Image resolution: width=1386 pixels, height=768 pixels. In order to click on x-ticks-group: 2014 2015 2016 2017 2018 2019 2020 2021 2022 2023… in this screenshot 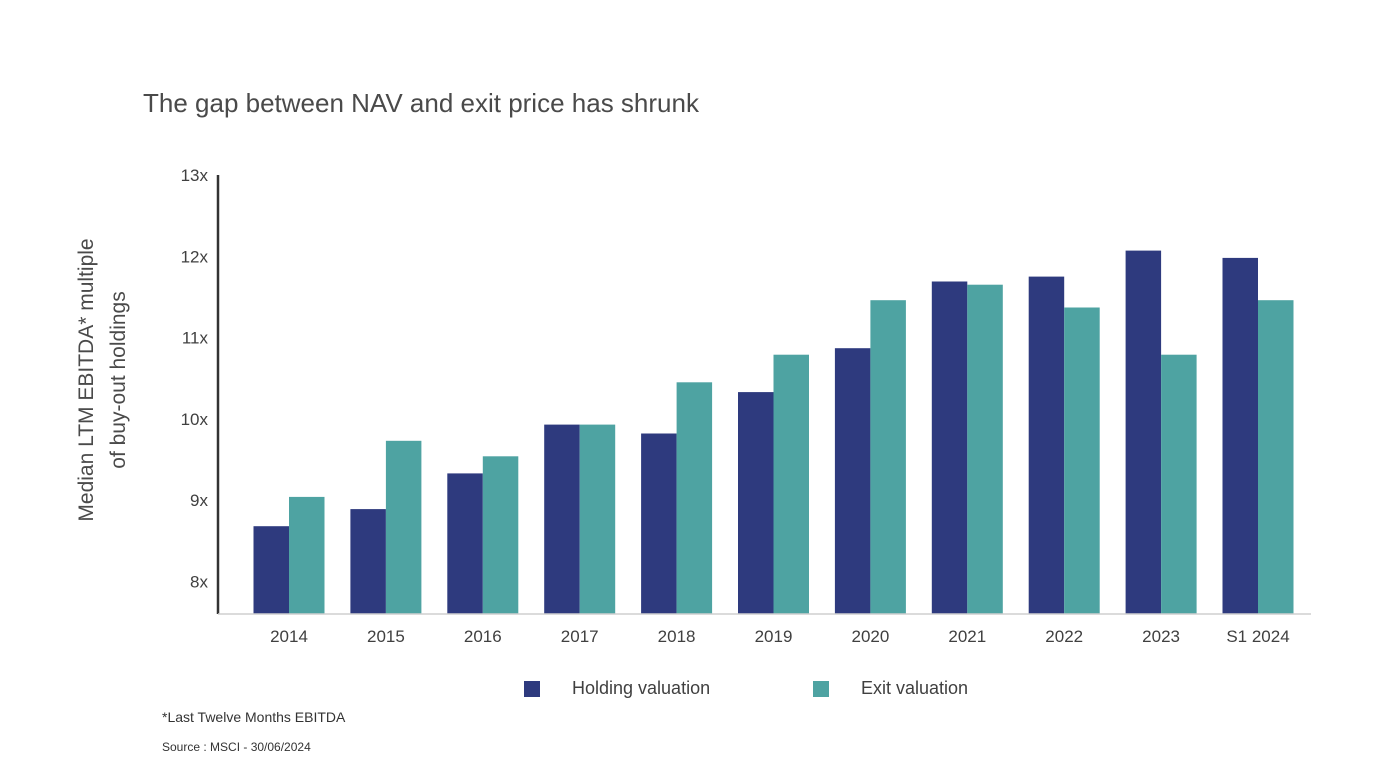, I will do `click(780, 636)`.